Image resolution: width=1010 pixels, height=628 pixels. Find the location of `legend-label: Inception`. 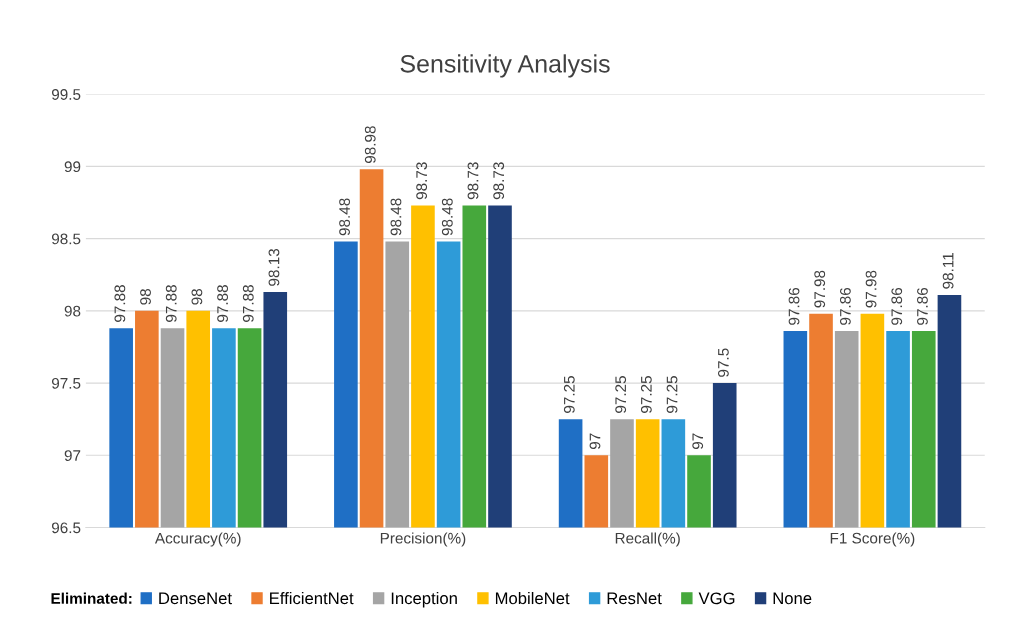

legend-label: Inception is located at coordinates (424, 599).